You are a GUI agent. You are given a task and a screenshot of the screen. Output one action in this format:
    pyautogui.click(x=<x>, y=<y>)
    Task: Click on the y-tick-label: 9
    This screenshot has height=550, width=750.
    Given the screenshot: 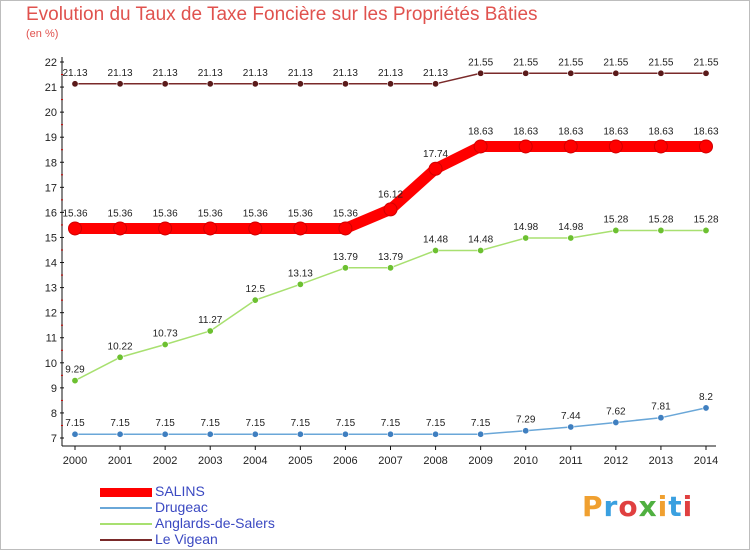 What is the action you would take?
    pyautogui.click(x=54, y=389)
    